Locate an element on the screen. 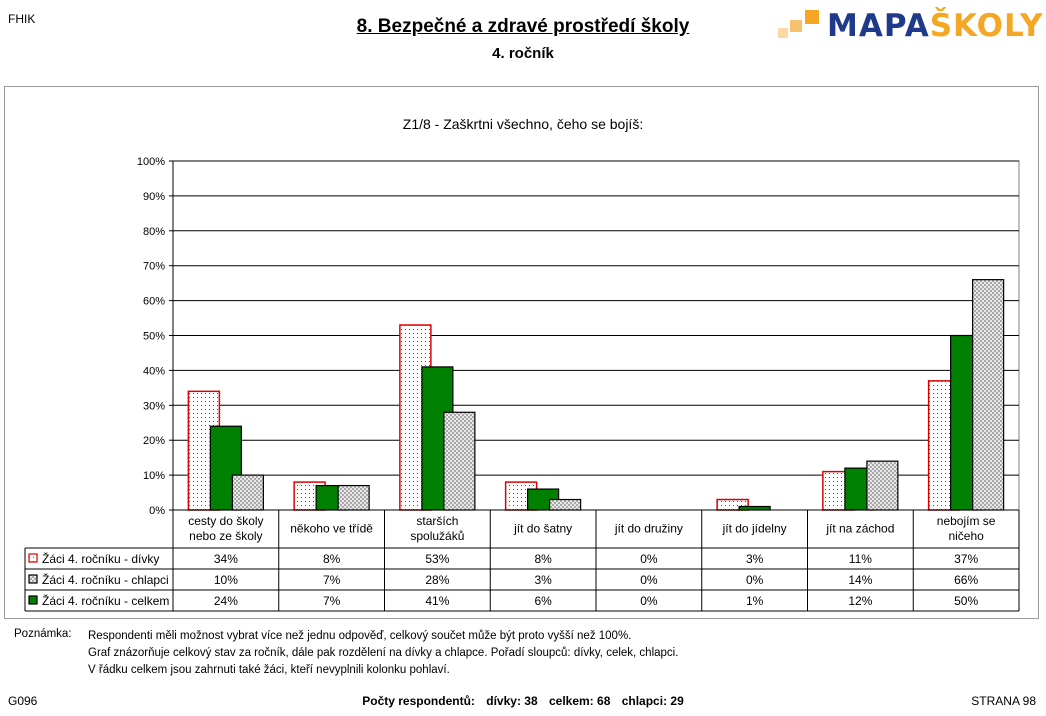 The image size is (1046, 716). category-label: jít do šatny is located at coordinates (542, 529).